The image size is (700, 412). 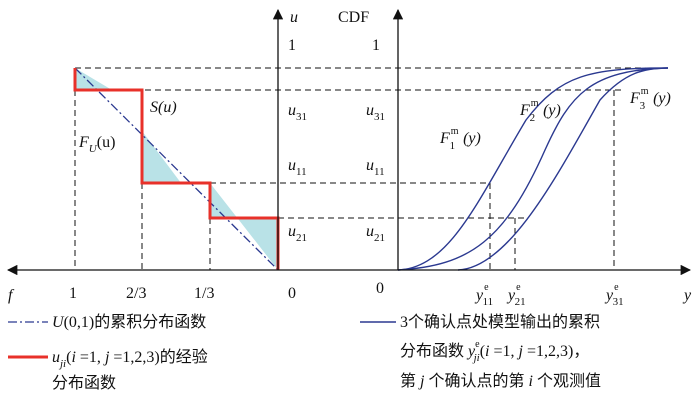 I want to click on f-tick-1: 1, so click(x=73, y=293).